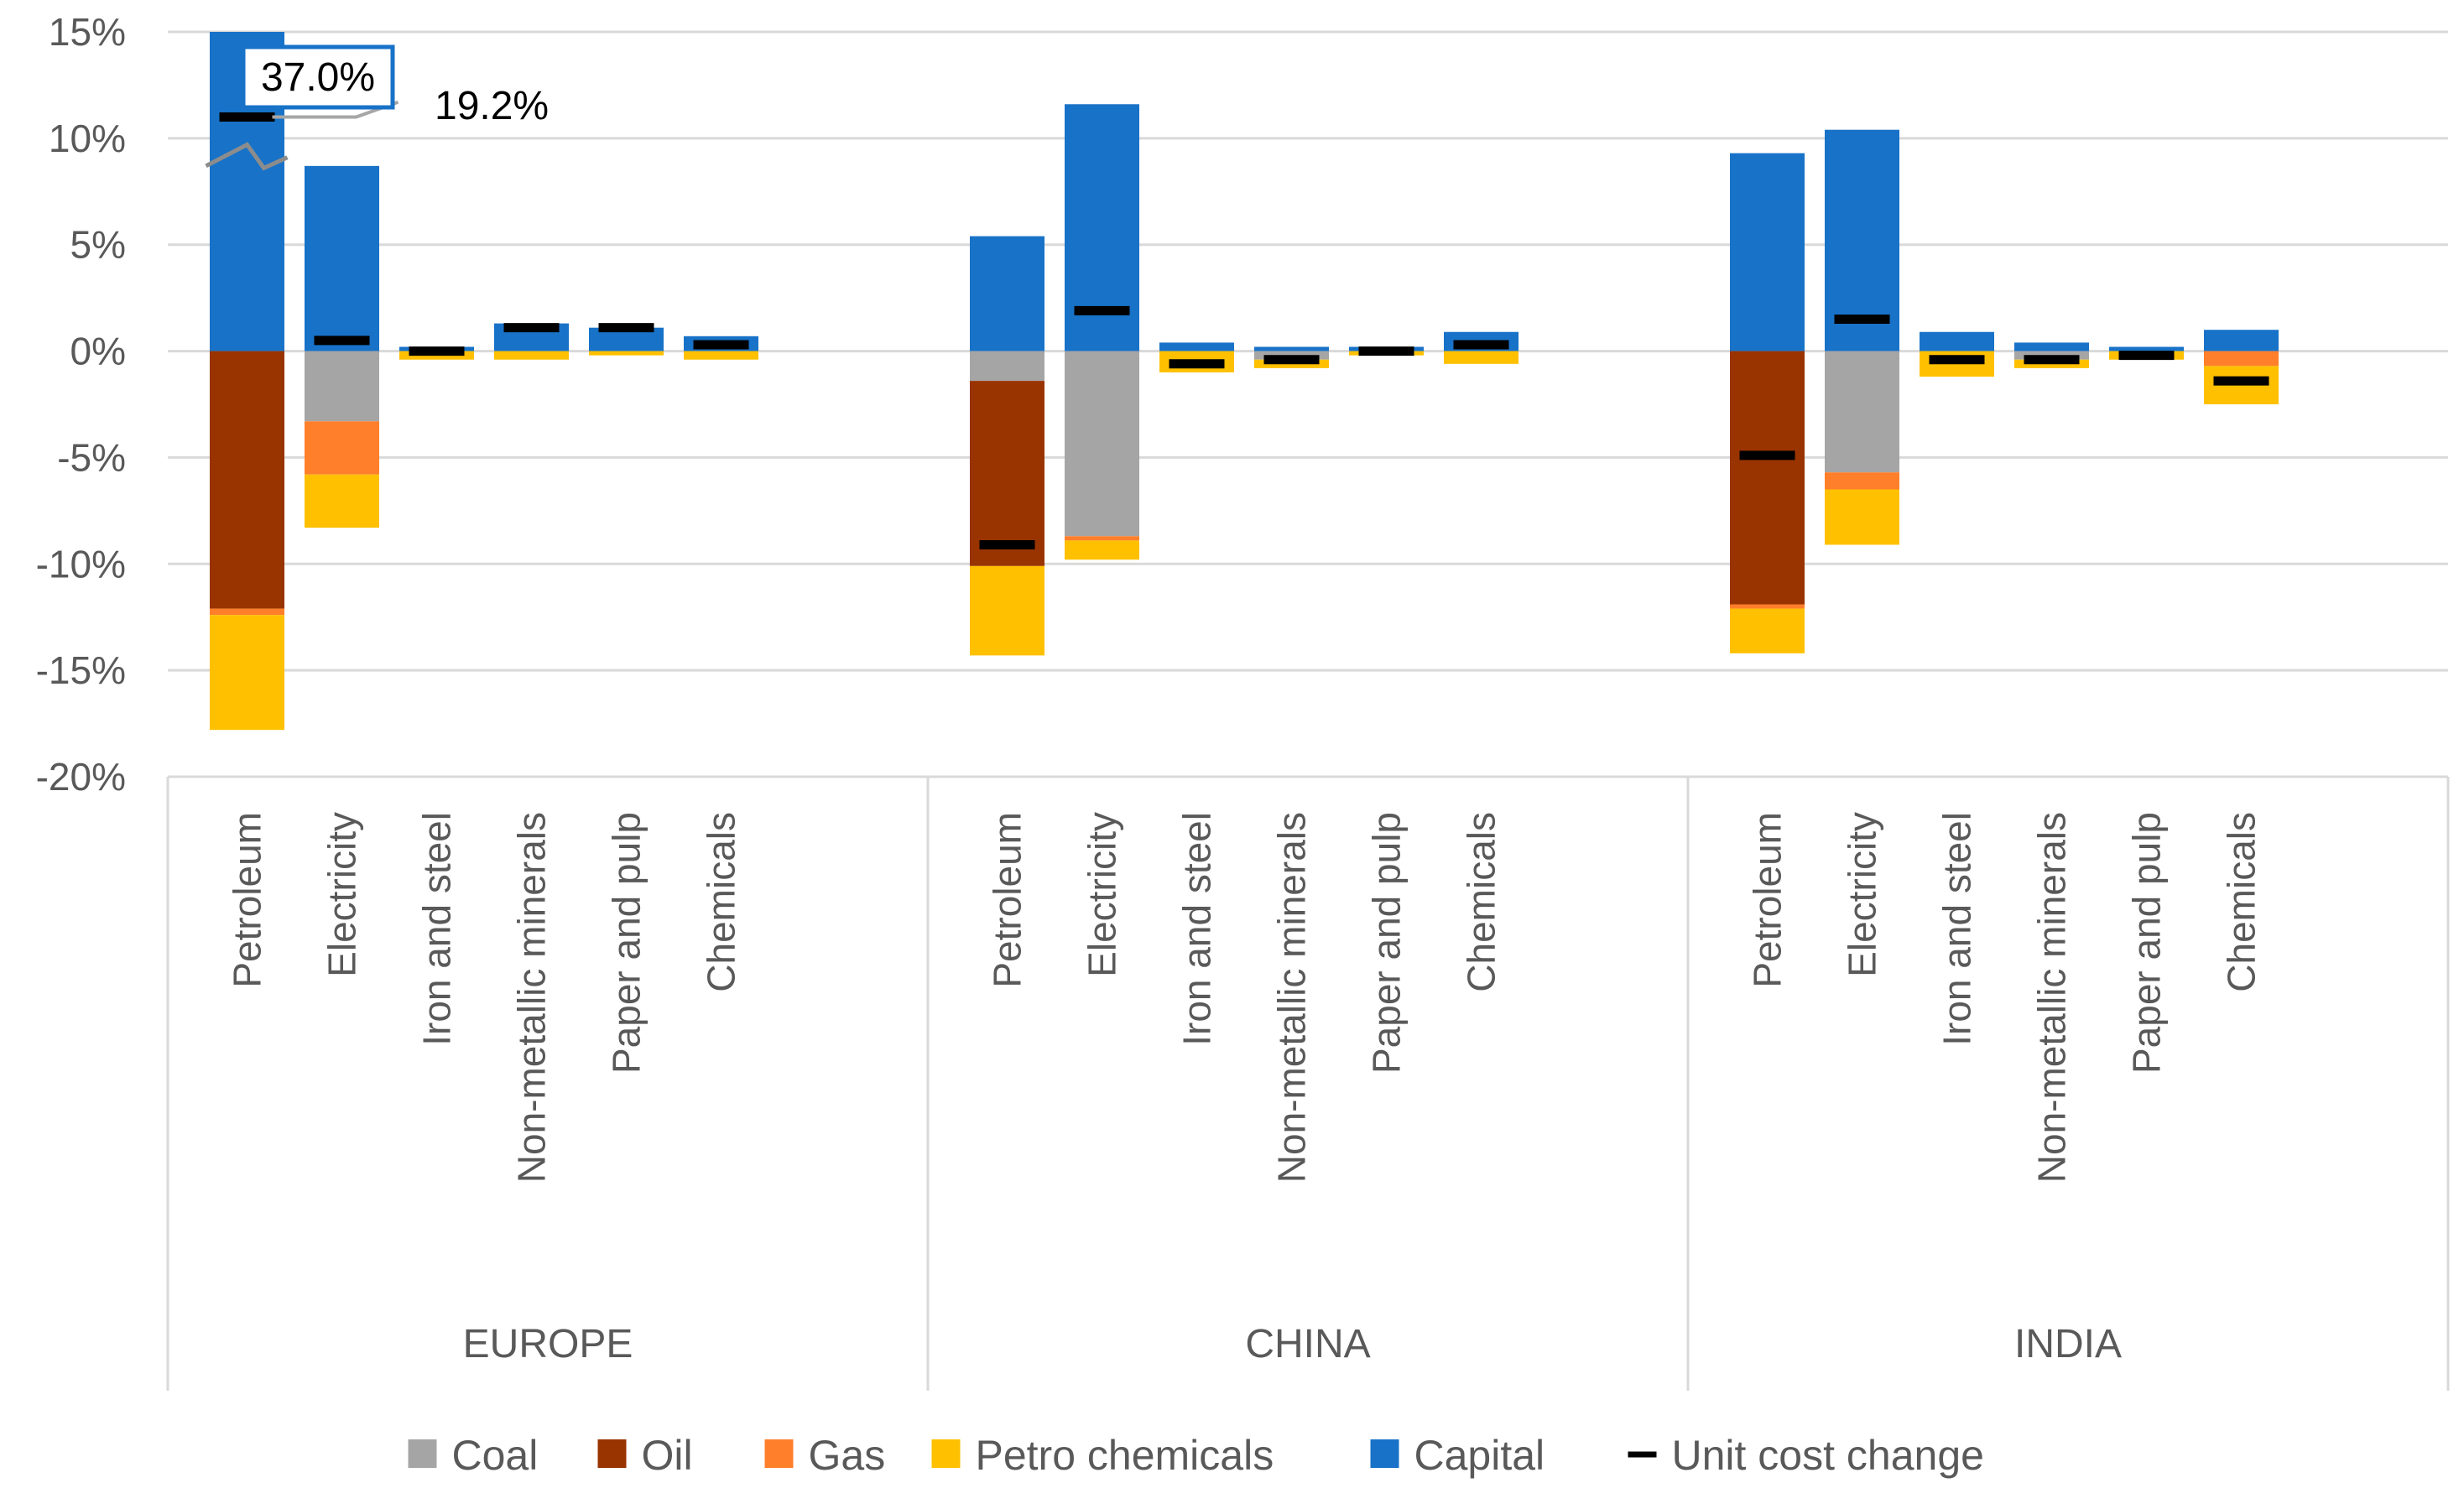  Describe the element at coordinates (88, 139) in the screenshot. I see `y-tick-label: 10%` at that location.